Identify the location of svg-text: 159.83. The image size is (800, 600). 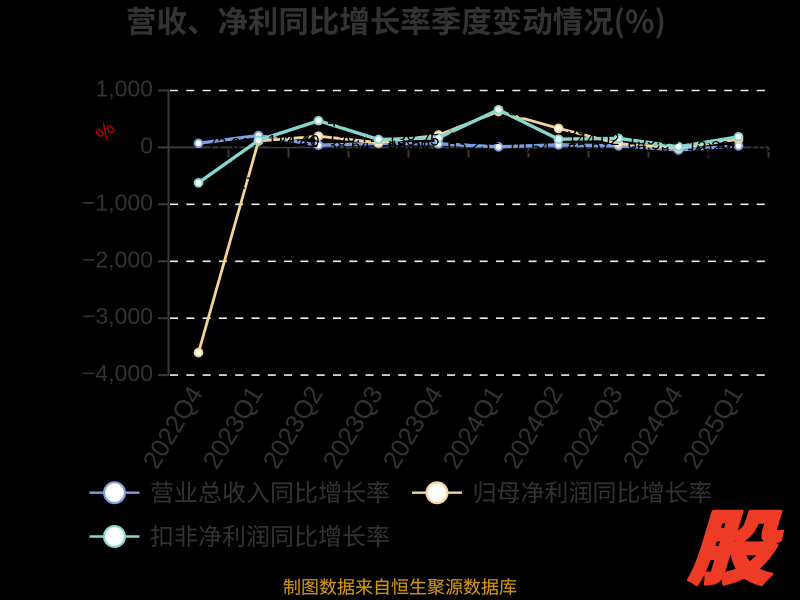
(654, 138).